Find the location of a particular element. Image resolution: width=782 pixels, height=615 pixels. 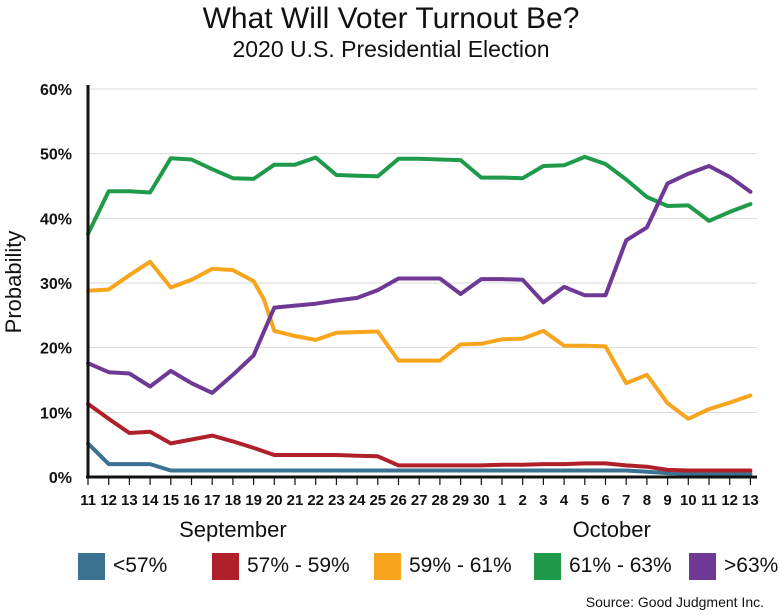

x-tick-label: 21 is located at coordinates (295, 500).